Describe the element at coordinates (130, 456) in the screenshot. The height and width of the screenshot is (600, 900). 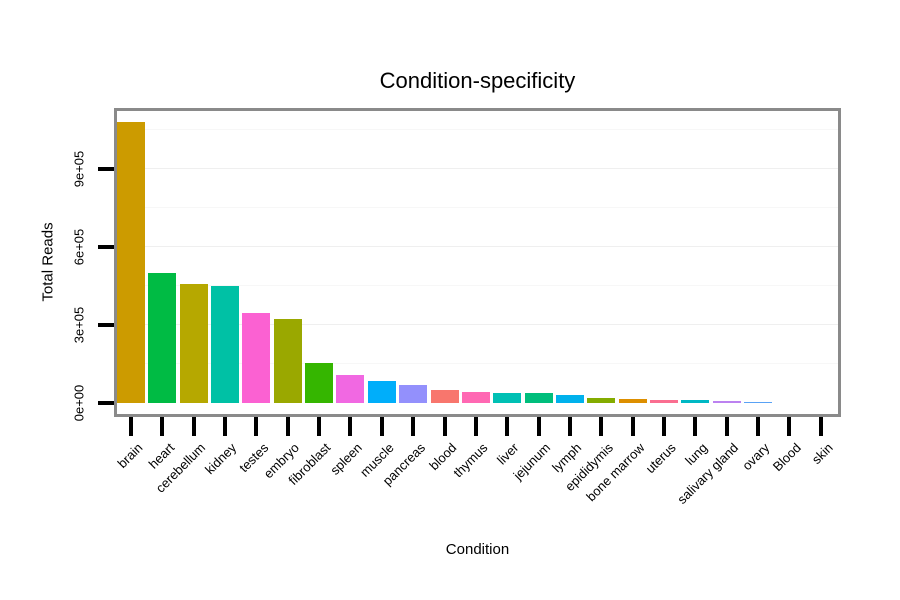
I see `x-axis-tick-label: brain` at that location.